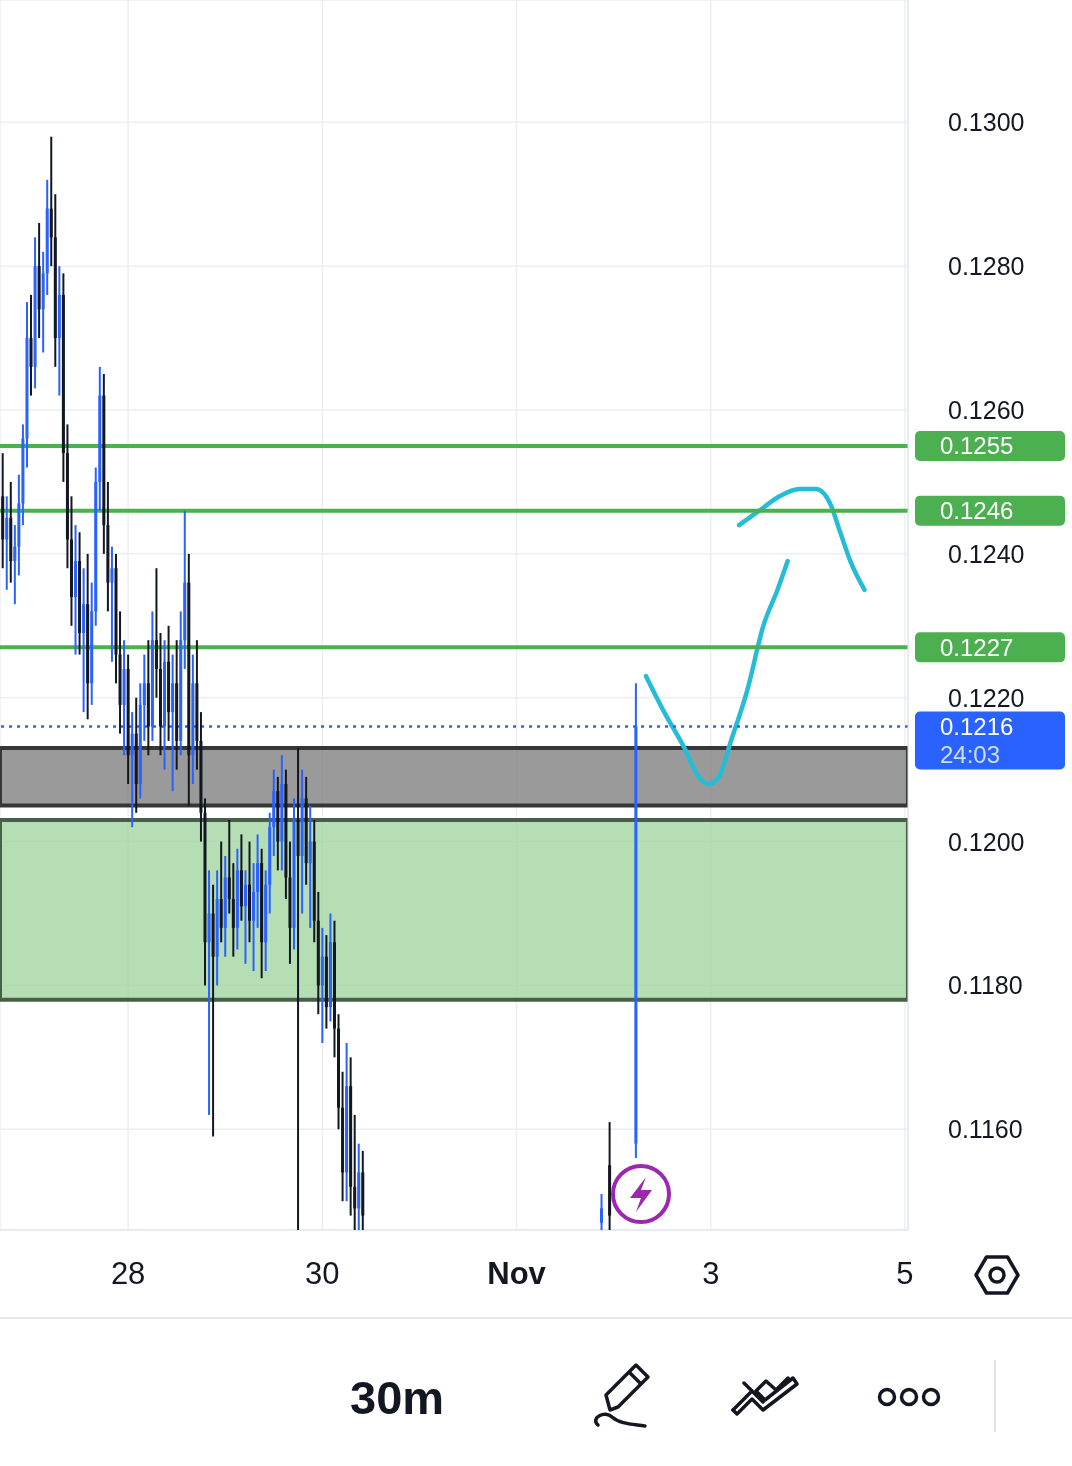 Image resolution: width=1072 pixels, height=1466 pixels. I want to click on y-tick-label: 0.1180, so click(985, 985).